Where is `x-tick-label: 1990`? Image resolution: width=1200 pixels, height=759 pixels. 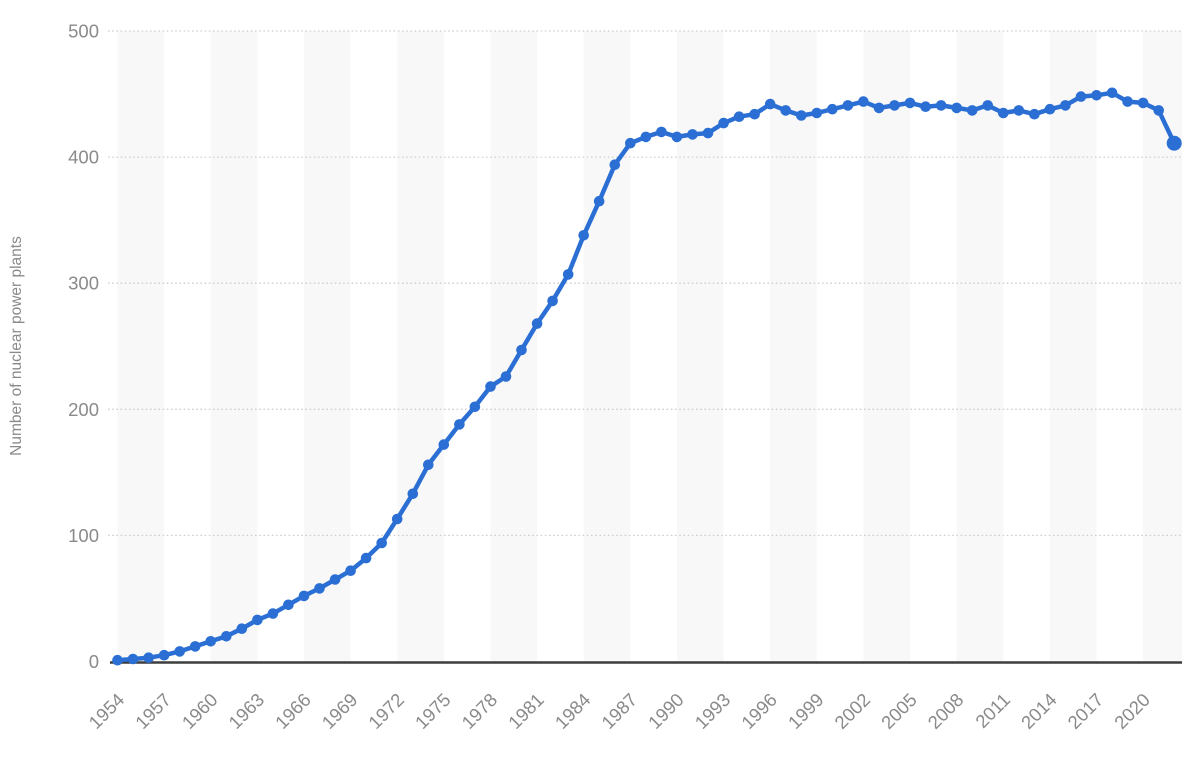
x-tick-label: 1990 is located at coordinates (666, 711).